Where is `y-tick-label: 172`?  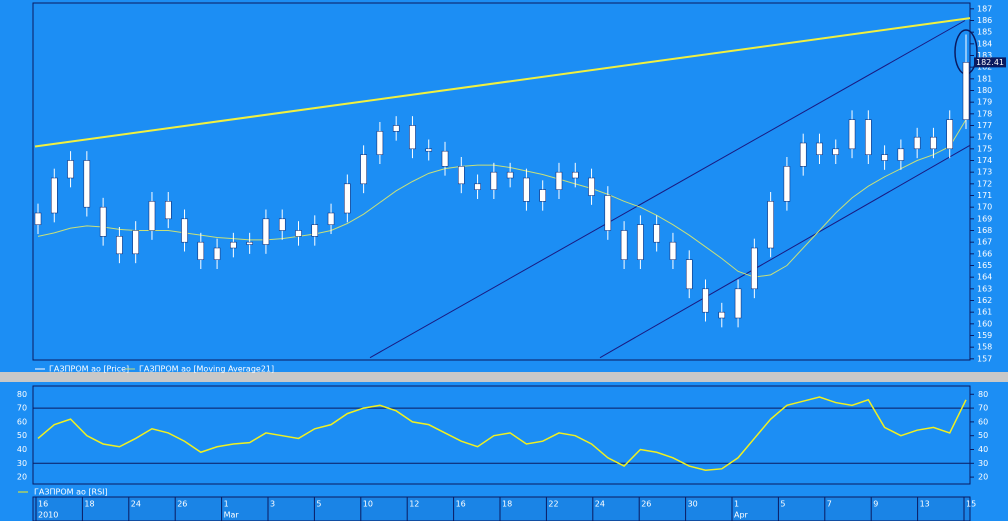
y-tick-label: 172 is located at coordinates (984, 183).